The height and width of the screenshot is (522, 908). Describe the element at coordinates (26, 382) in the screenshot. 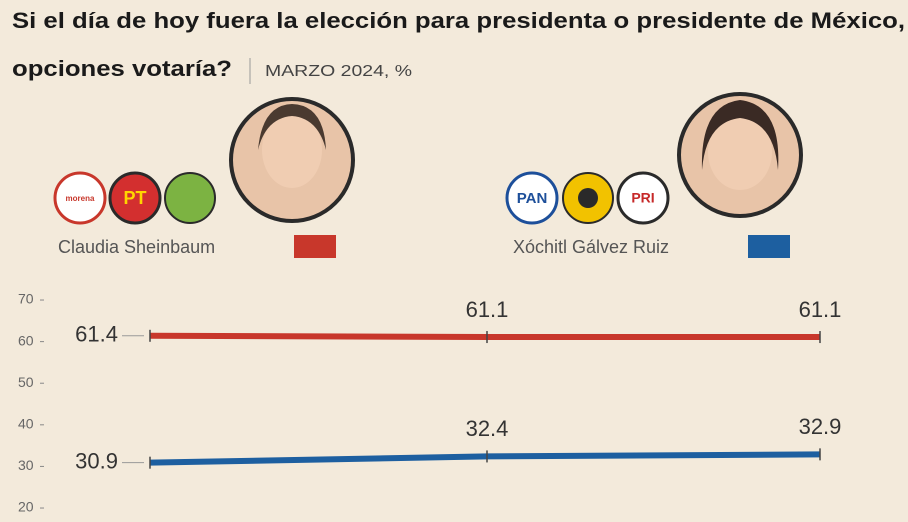

I see `y-tick-label: 50` at that location.